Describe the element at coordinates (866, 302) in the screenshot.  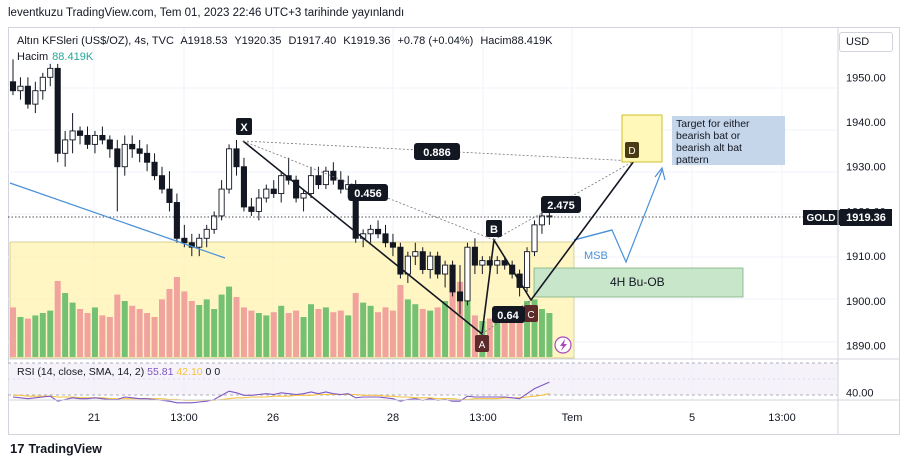
I see `price-tick: 1900.00` at that location.